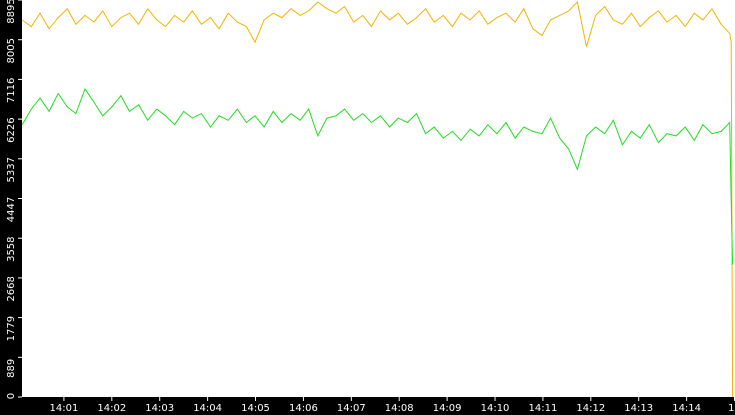  I want to click on x-tick-label: 14:14, so click(686, 408).